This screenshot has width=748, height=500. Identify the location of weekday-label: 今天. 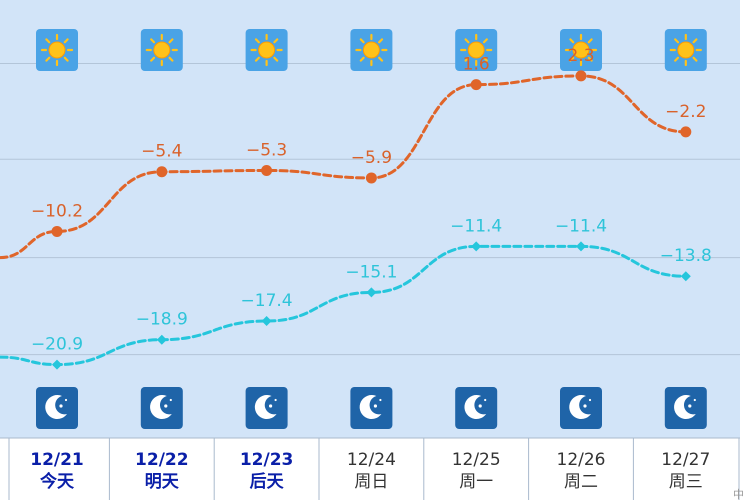
(57, 481).